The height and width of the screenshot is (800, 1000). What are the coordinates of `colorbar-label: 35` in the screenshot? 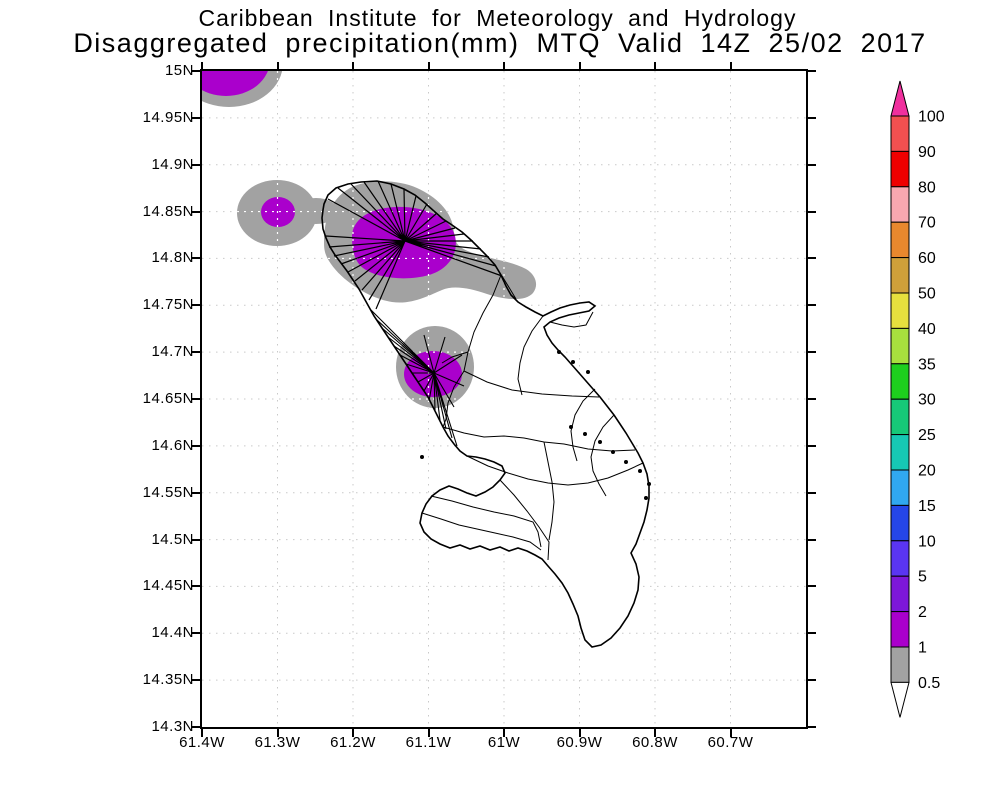 It's located at (927, 364).